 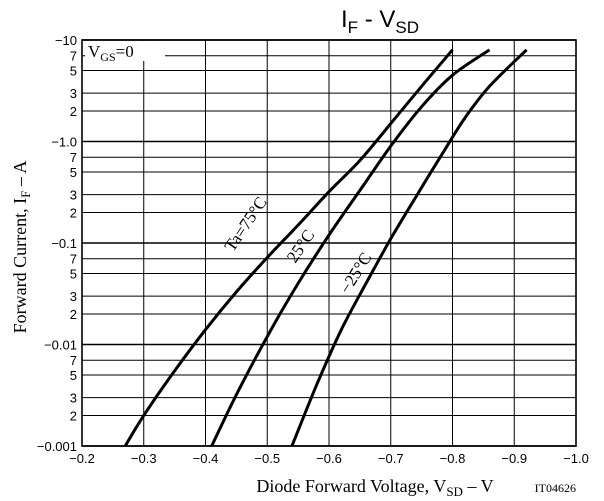 I want to click on y-tick-label: −0.001, so click(x=57, y=446).